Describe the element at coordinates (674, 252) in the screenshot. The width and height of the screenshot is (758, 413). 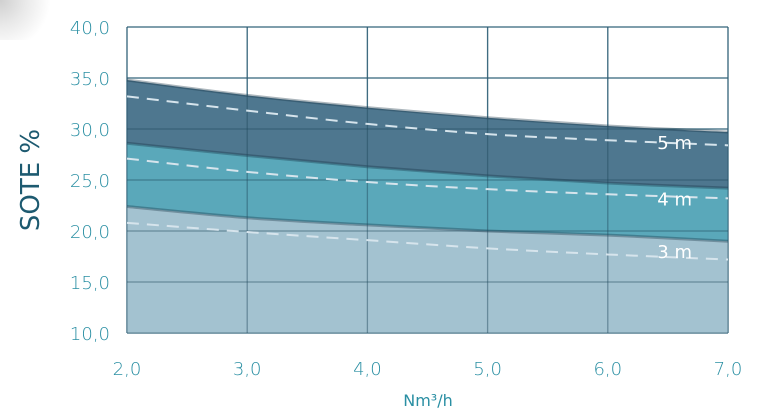
I see `band-label: 3 m` at that location.